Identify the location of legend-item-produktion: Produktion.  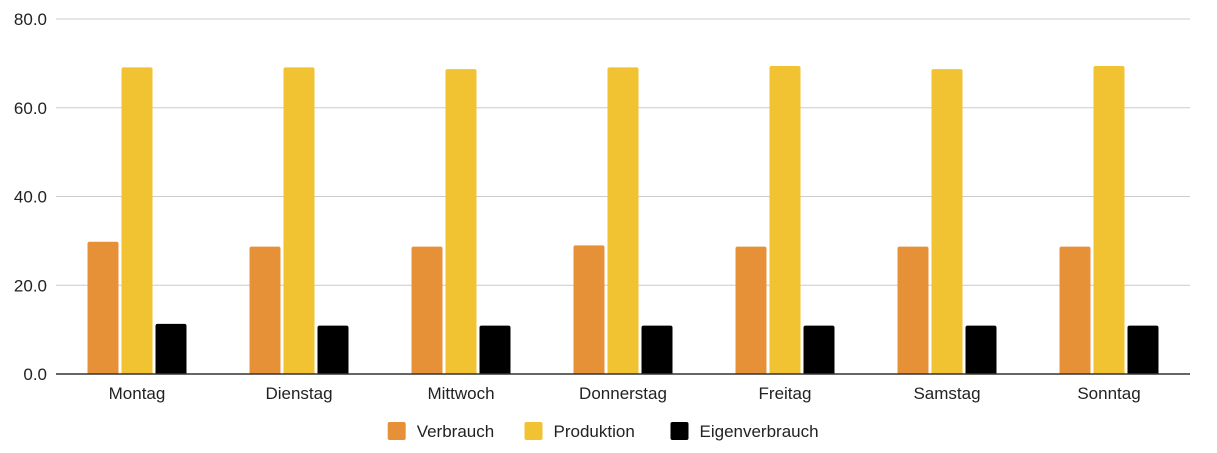
(579, 431).